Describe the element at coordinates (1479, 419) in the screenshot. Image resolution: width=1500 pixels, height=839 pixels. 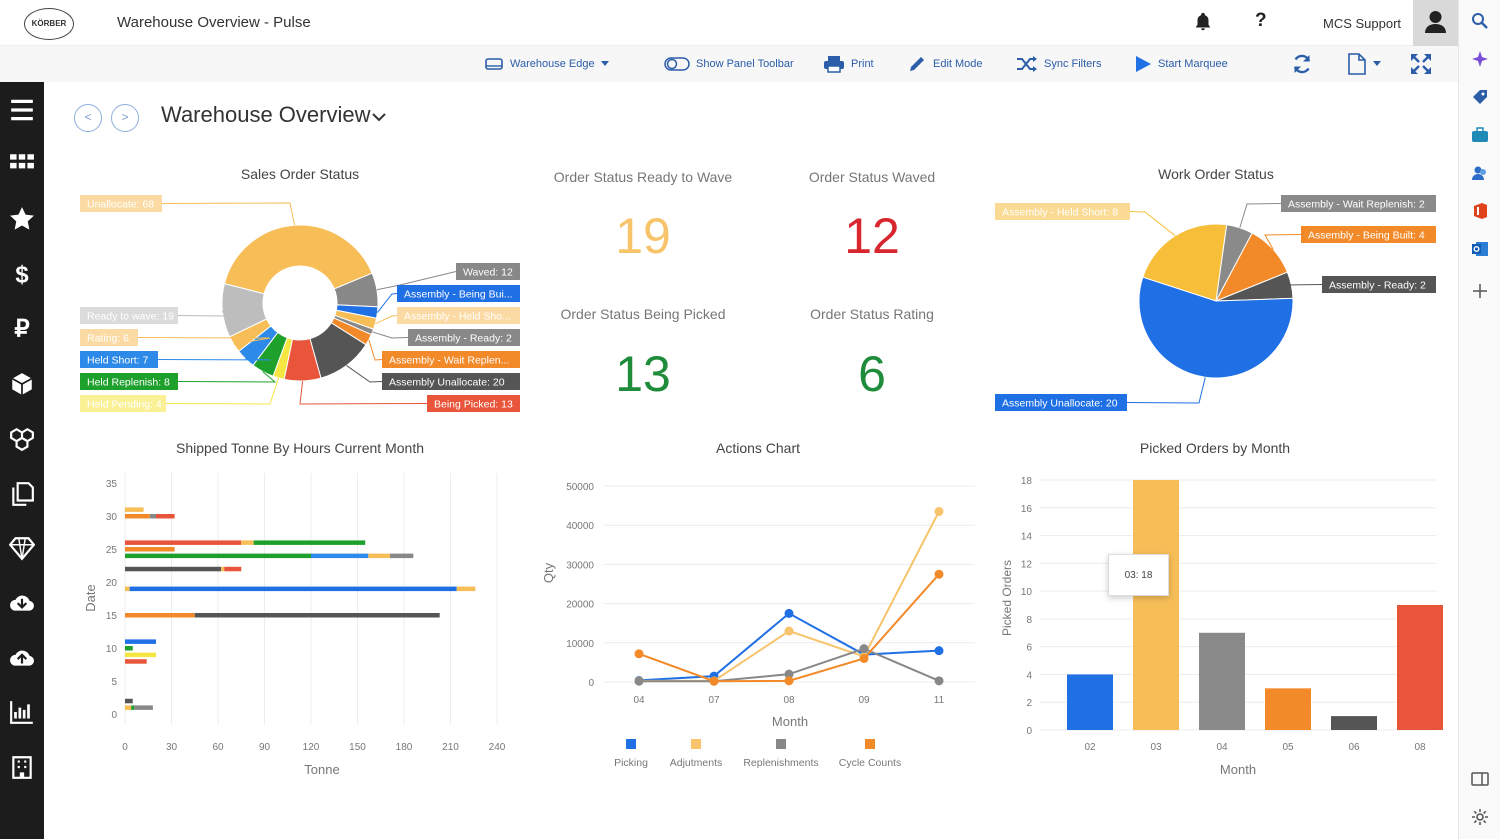
I see `right-app-bar` at that location.